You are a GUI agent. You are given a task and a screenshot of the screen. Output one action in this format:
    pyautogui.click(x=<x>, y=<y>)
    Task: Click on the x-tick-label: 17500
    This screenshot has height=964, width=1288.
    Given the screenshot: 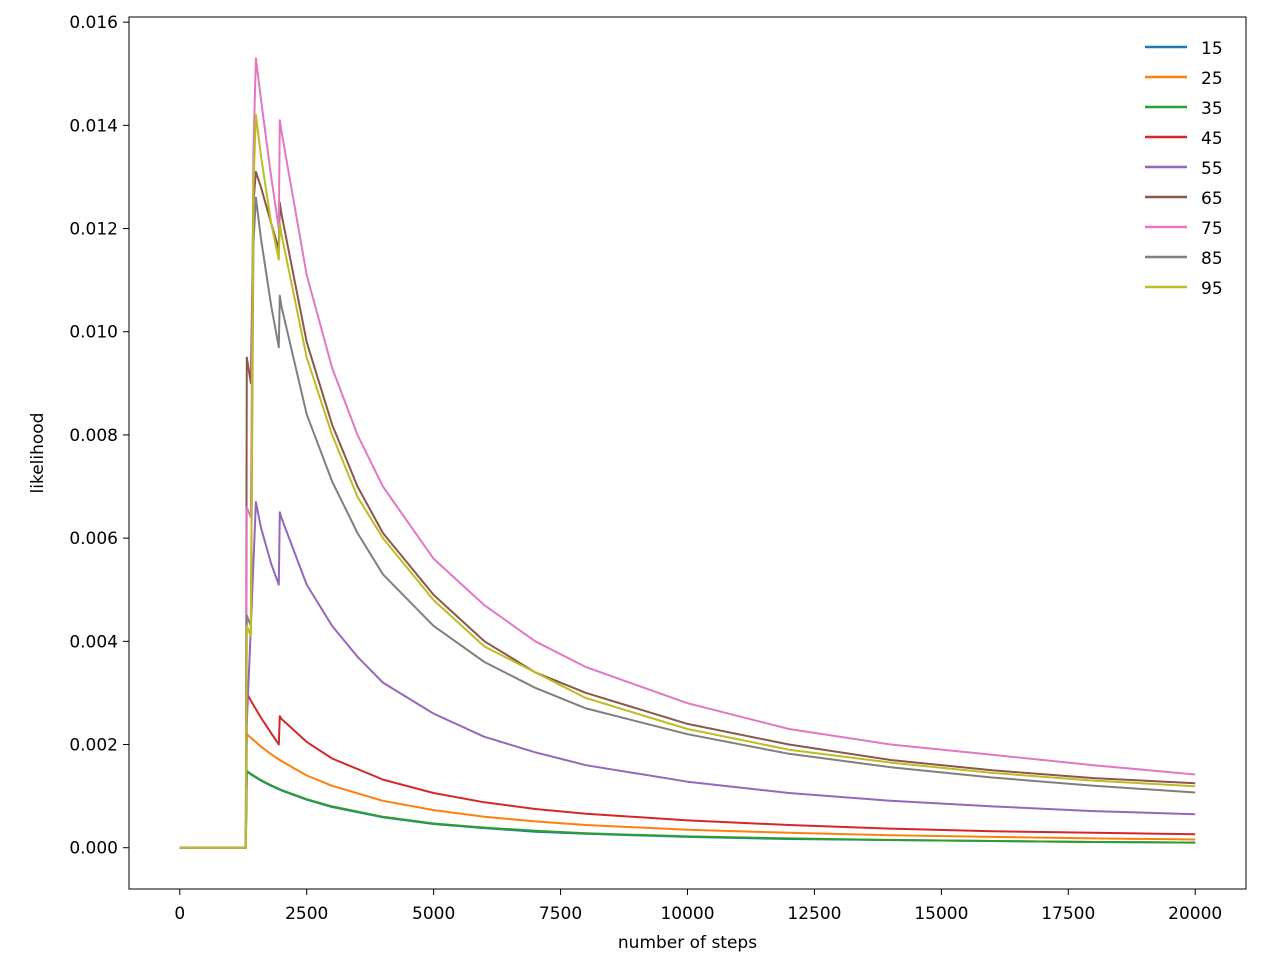 What is the action you would take?
    pyautogui.click(x=1068, y=914)
    